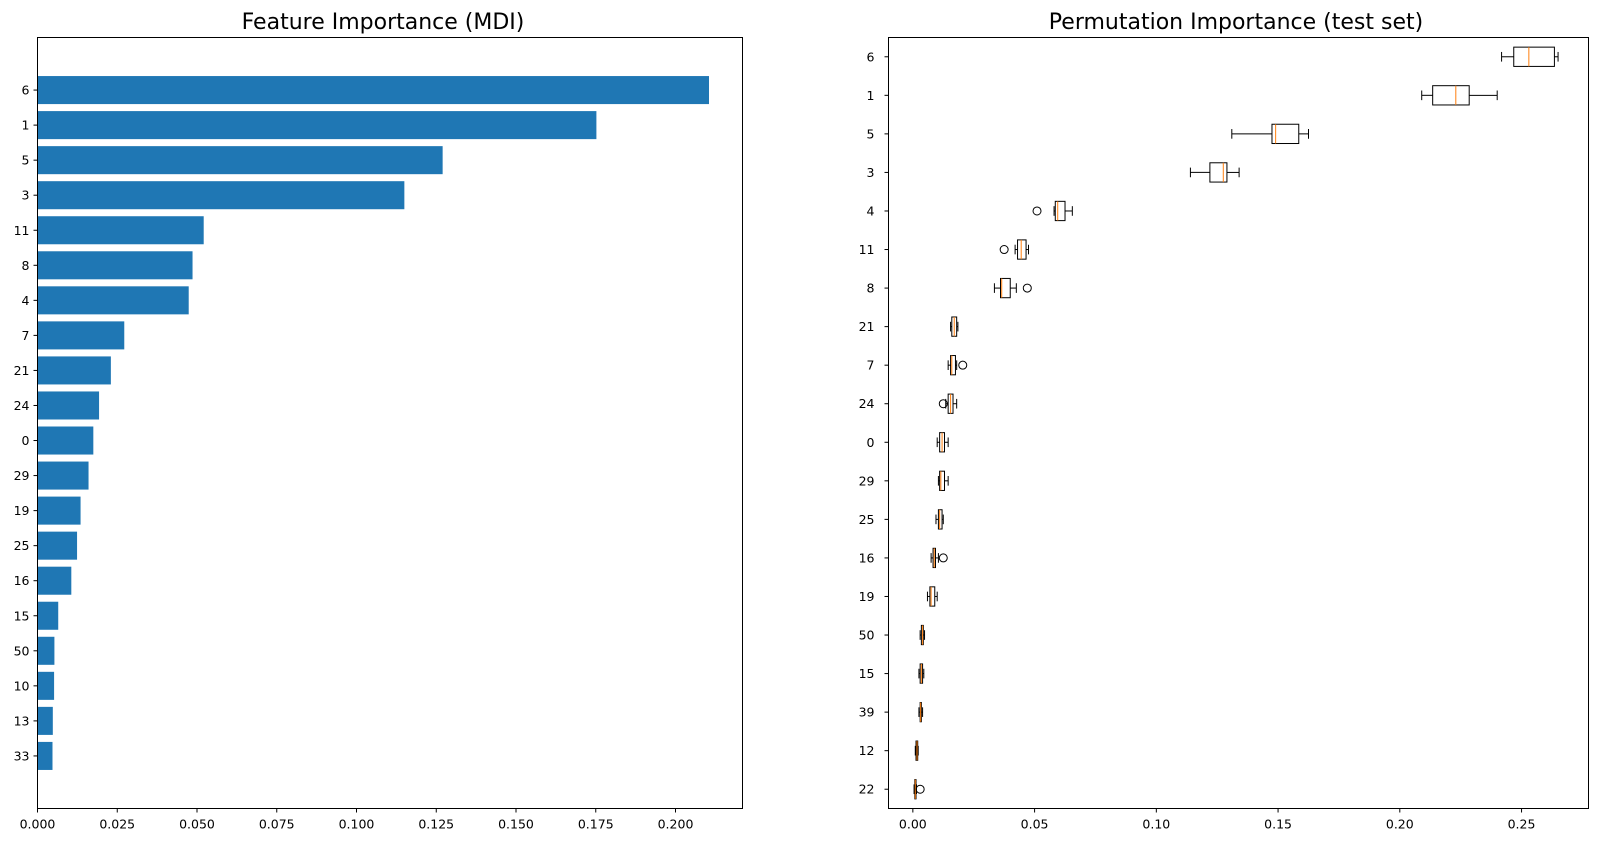 This screenshot has width=1597, height=841. Describe the element at coordinates (871, 365) in the screenshot. I see `permutation-y-tick-label: 7` at that location.